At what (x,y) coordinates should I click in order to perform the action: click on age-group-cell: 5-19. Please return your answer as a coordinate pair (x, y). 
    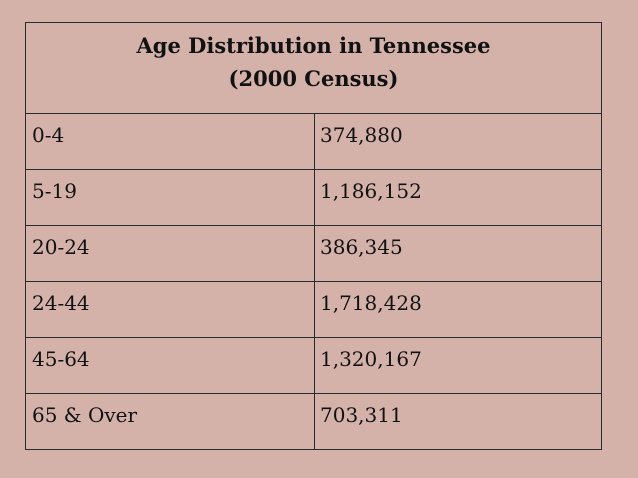
    Looking at the image, I should click on (170, 197).